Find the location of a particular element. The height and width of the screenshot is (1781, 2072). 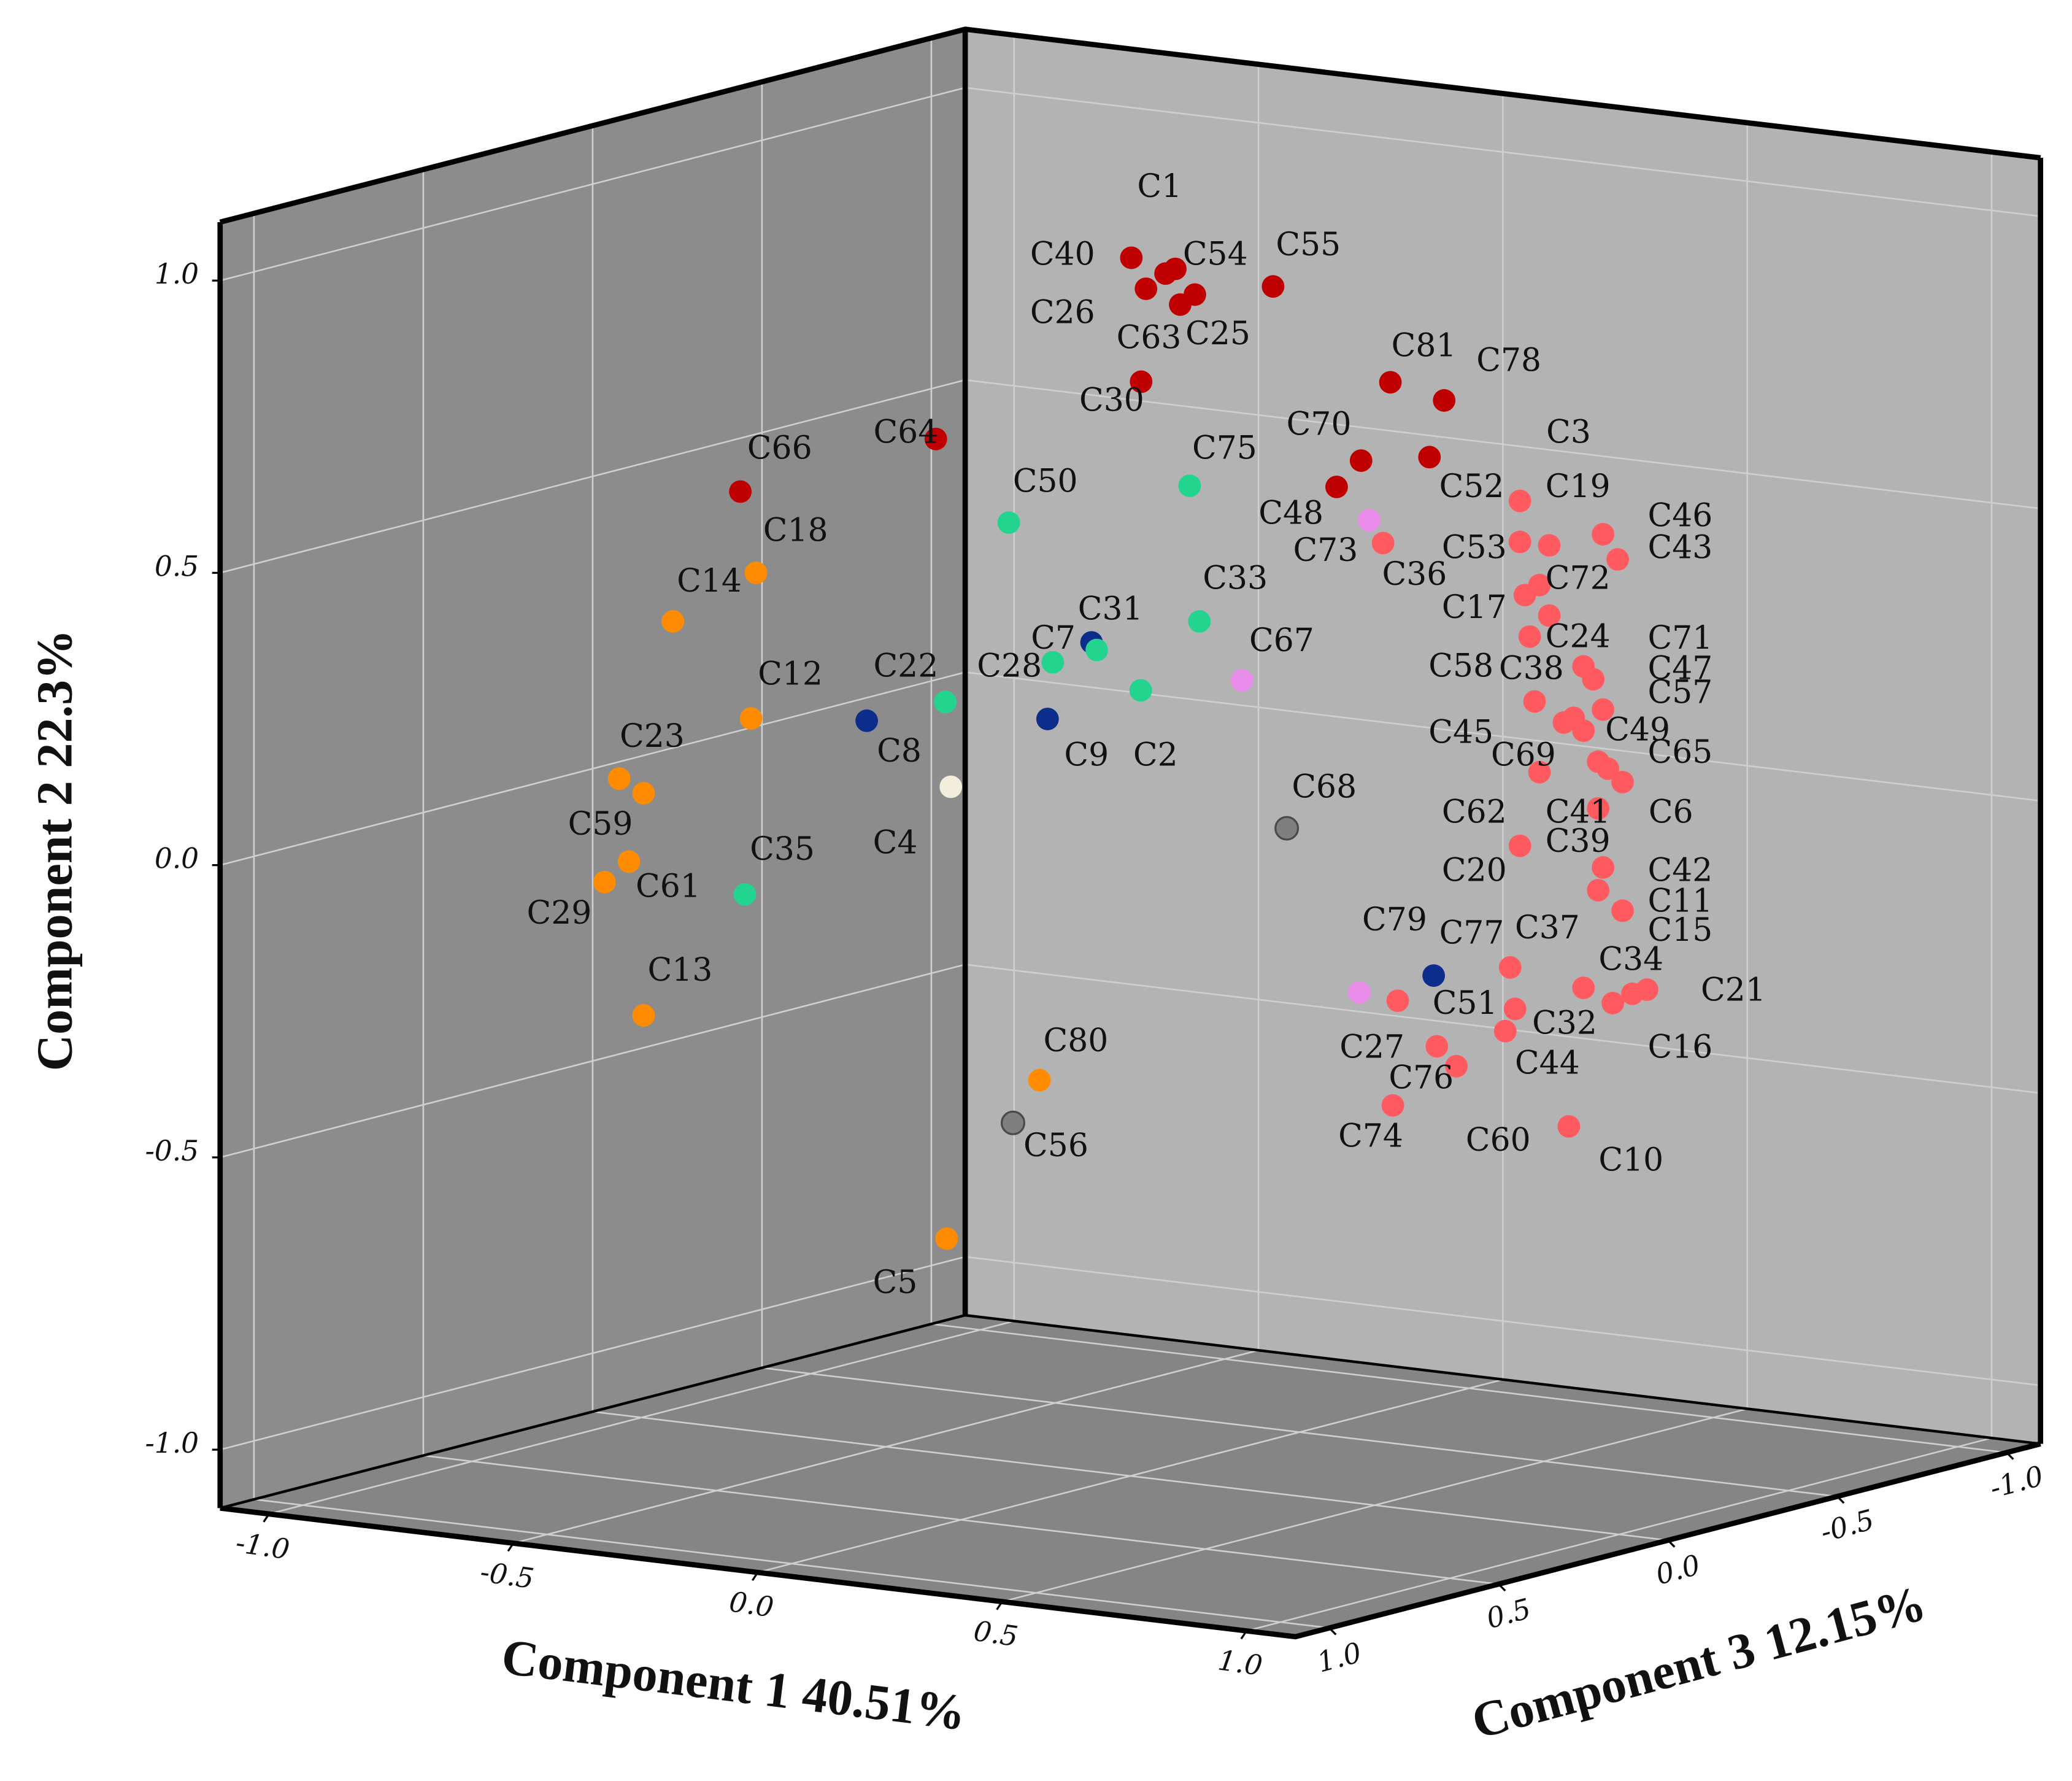

point-label: C50 is located at coordinates (1045, 482).